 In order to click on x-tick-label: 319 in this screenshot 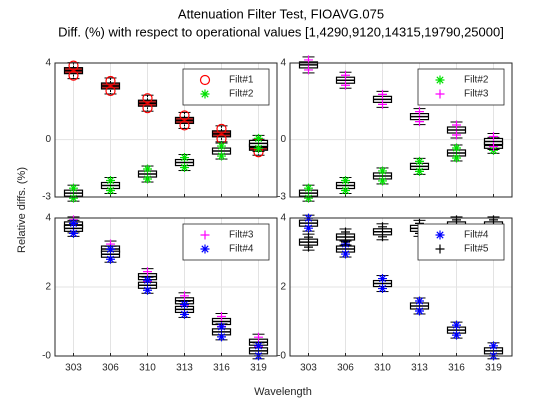, I will do `click(258, 368)`.